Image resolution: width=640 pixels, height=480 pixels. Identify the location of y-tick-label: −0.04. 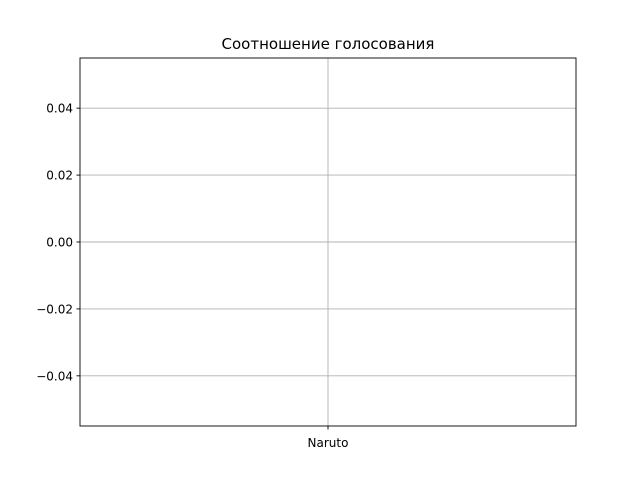
(54, 376).